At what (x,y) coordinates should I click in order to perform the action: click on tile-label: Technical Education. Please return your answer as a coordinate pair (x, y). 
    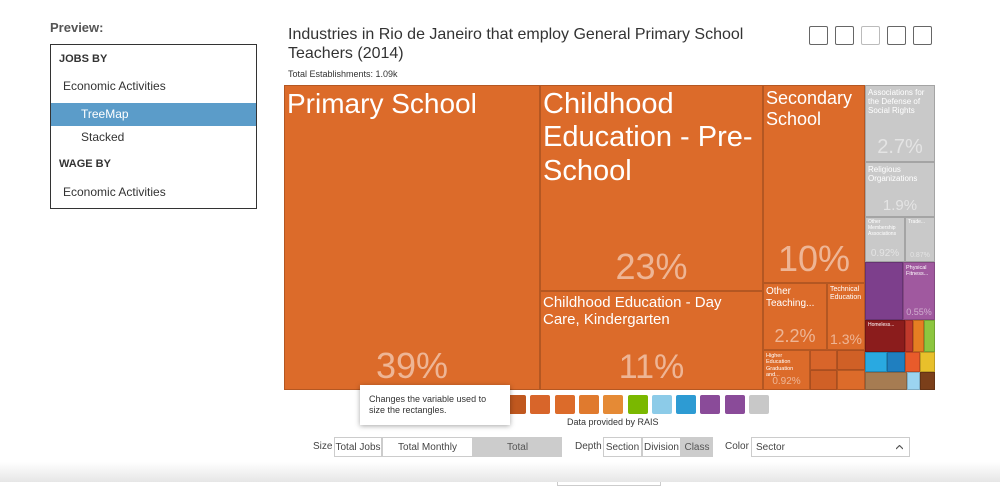
    Looking at the image, I should click on (846, 294).